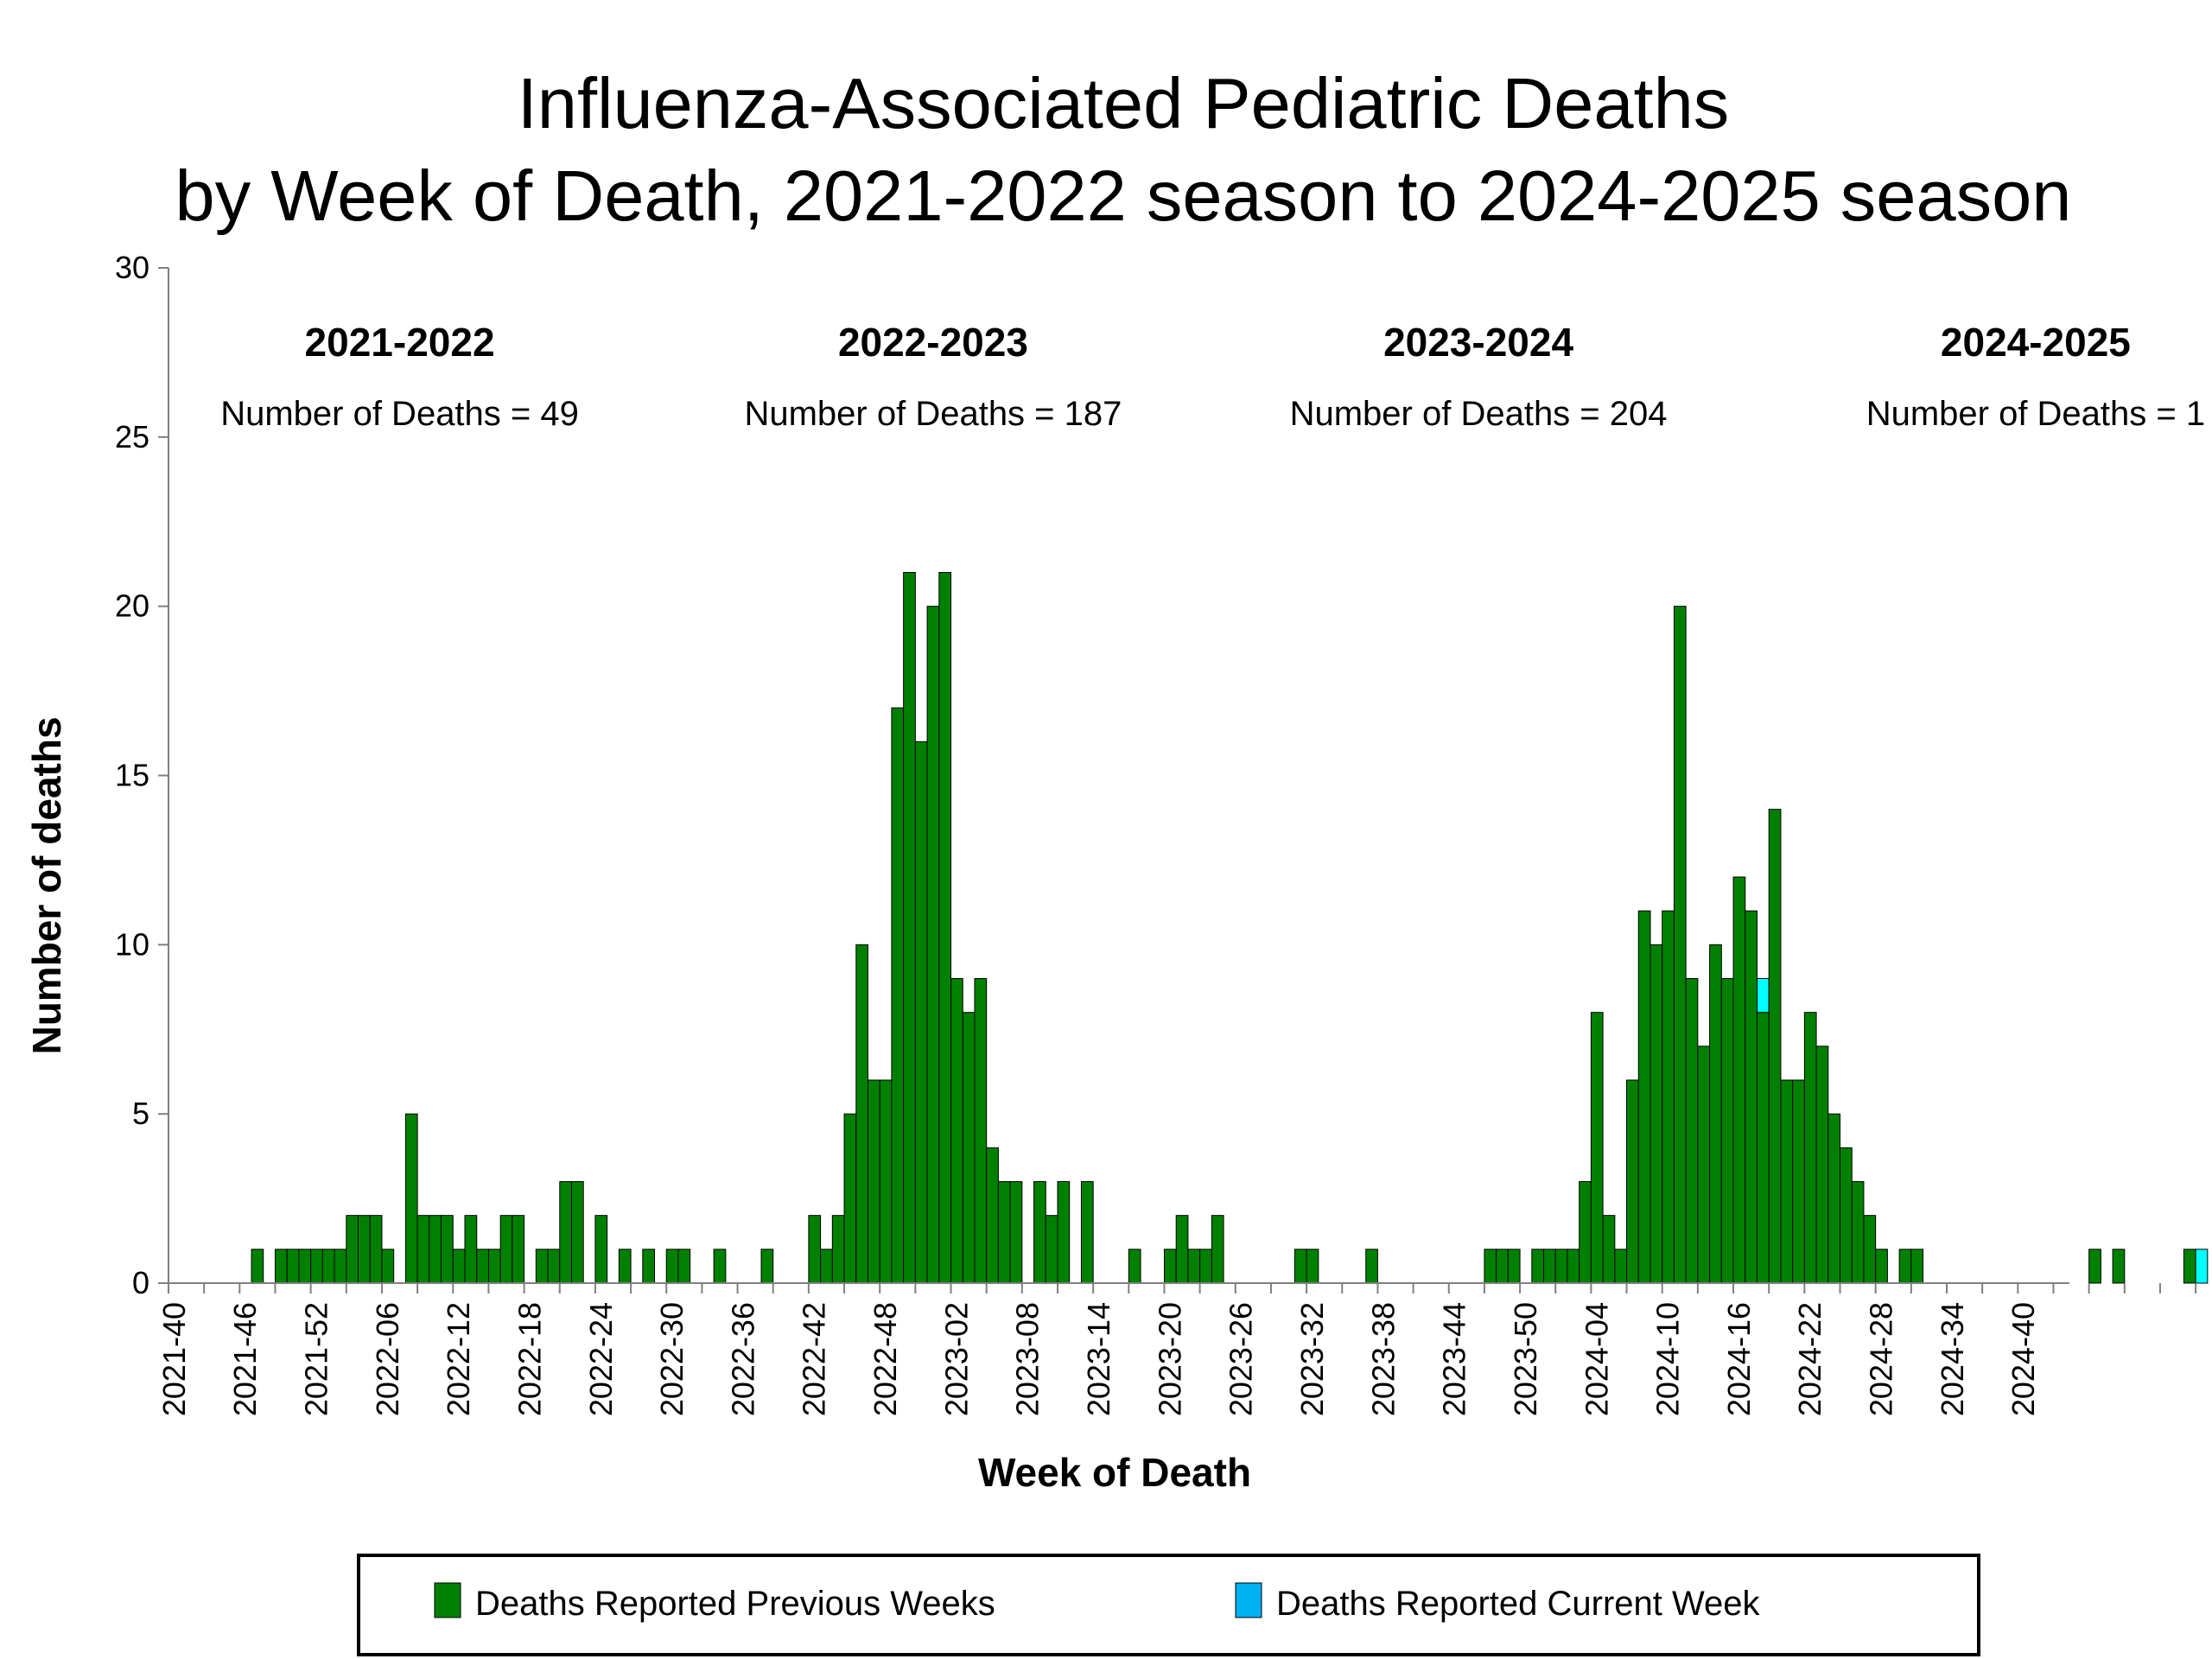 This screenshot has width=2212, height=1659. I want to click on season-title: 2024-2025, so click(2036, 342).